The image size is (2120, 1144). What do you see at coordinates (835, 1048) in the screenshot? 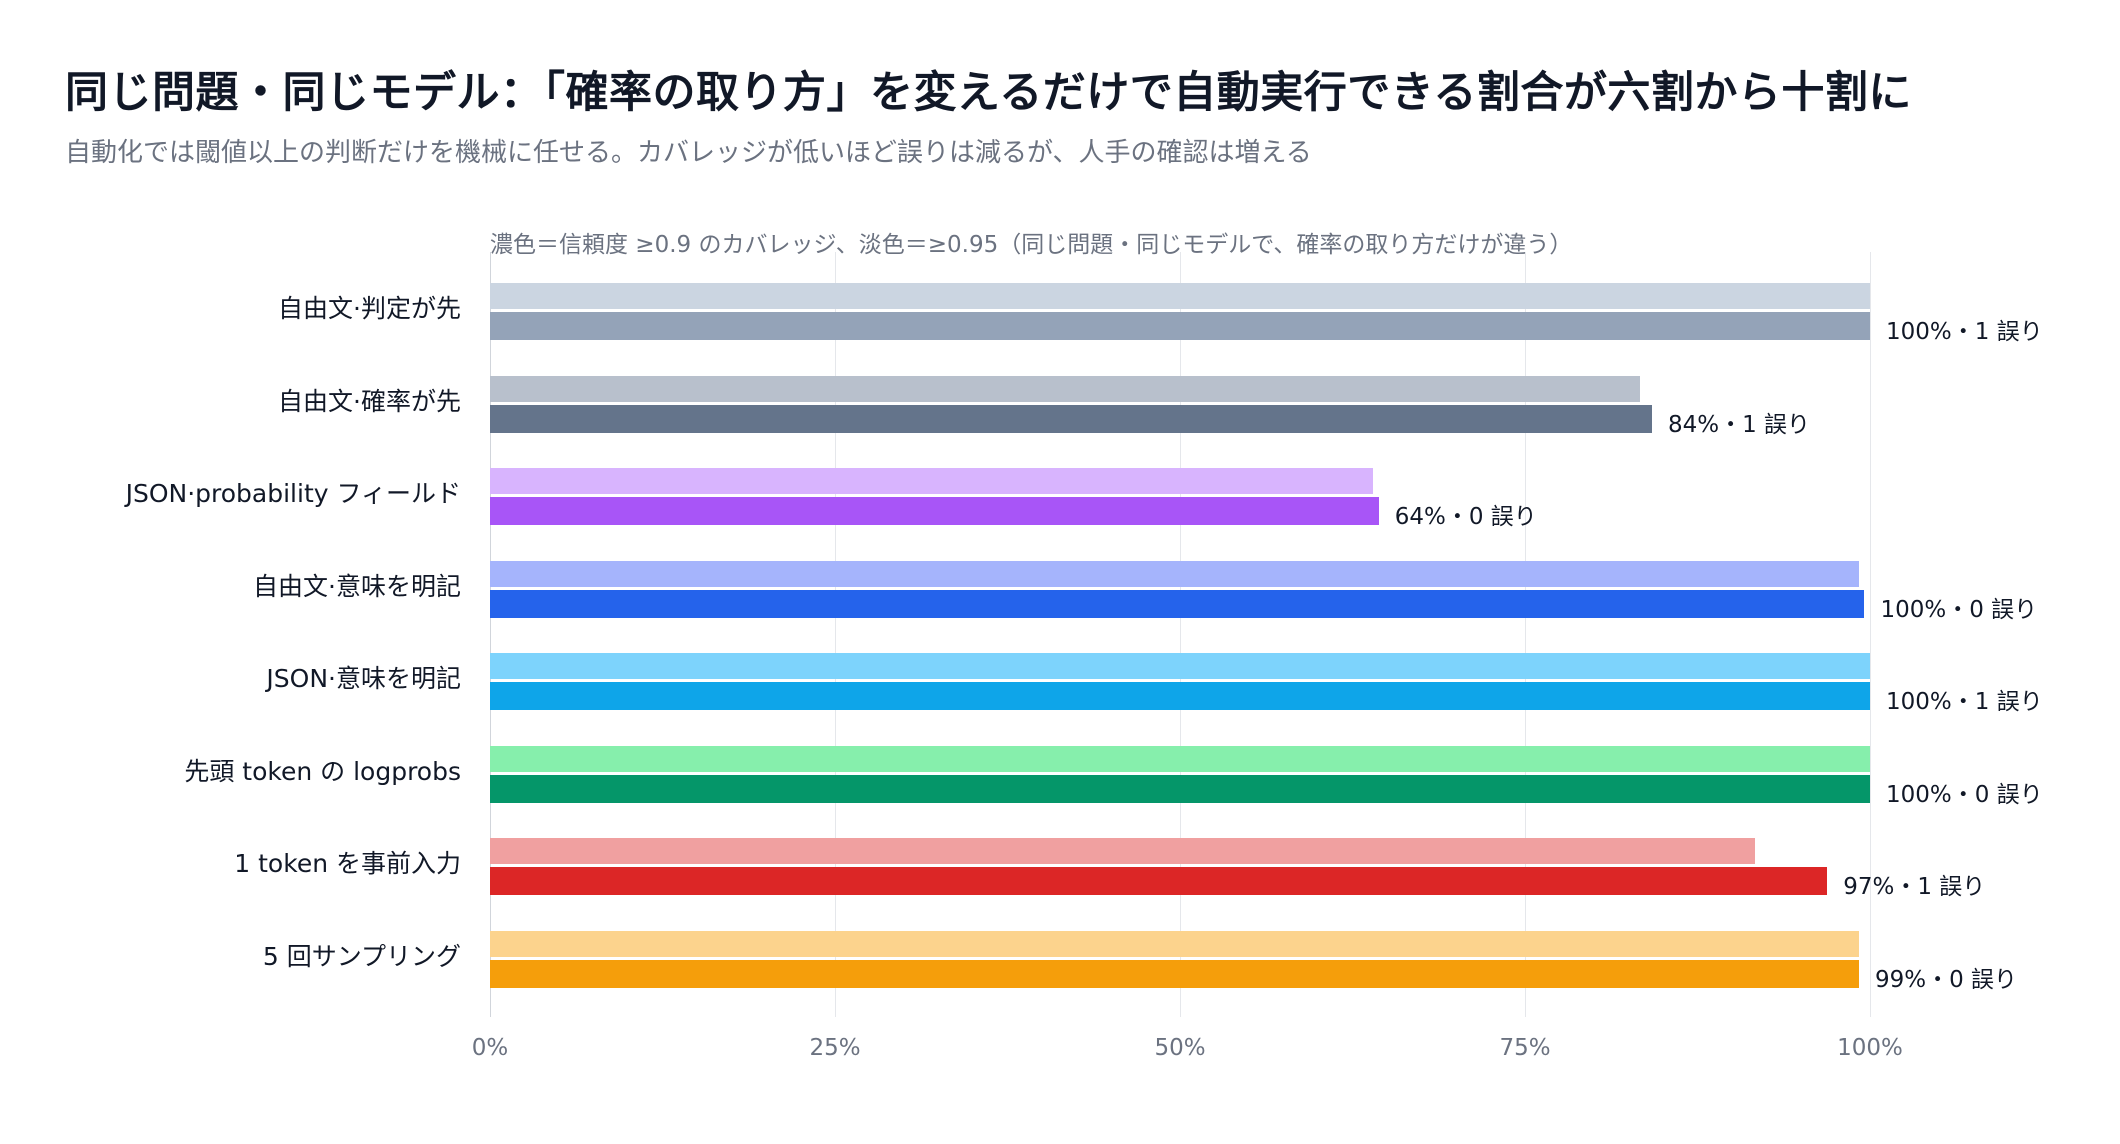
I see `x-tick-label: 25%` at bounding box center [835, 1048].